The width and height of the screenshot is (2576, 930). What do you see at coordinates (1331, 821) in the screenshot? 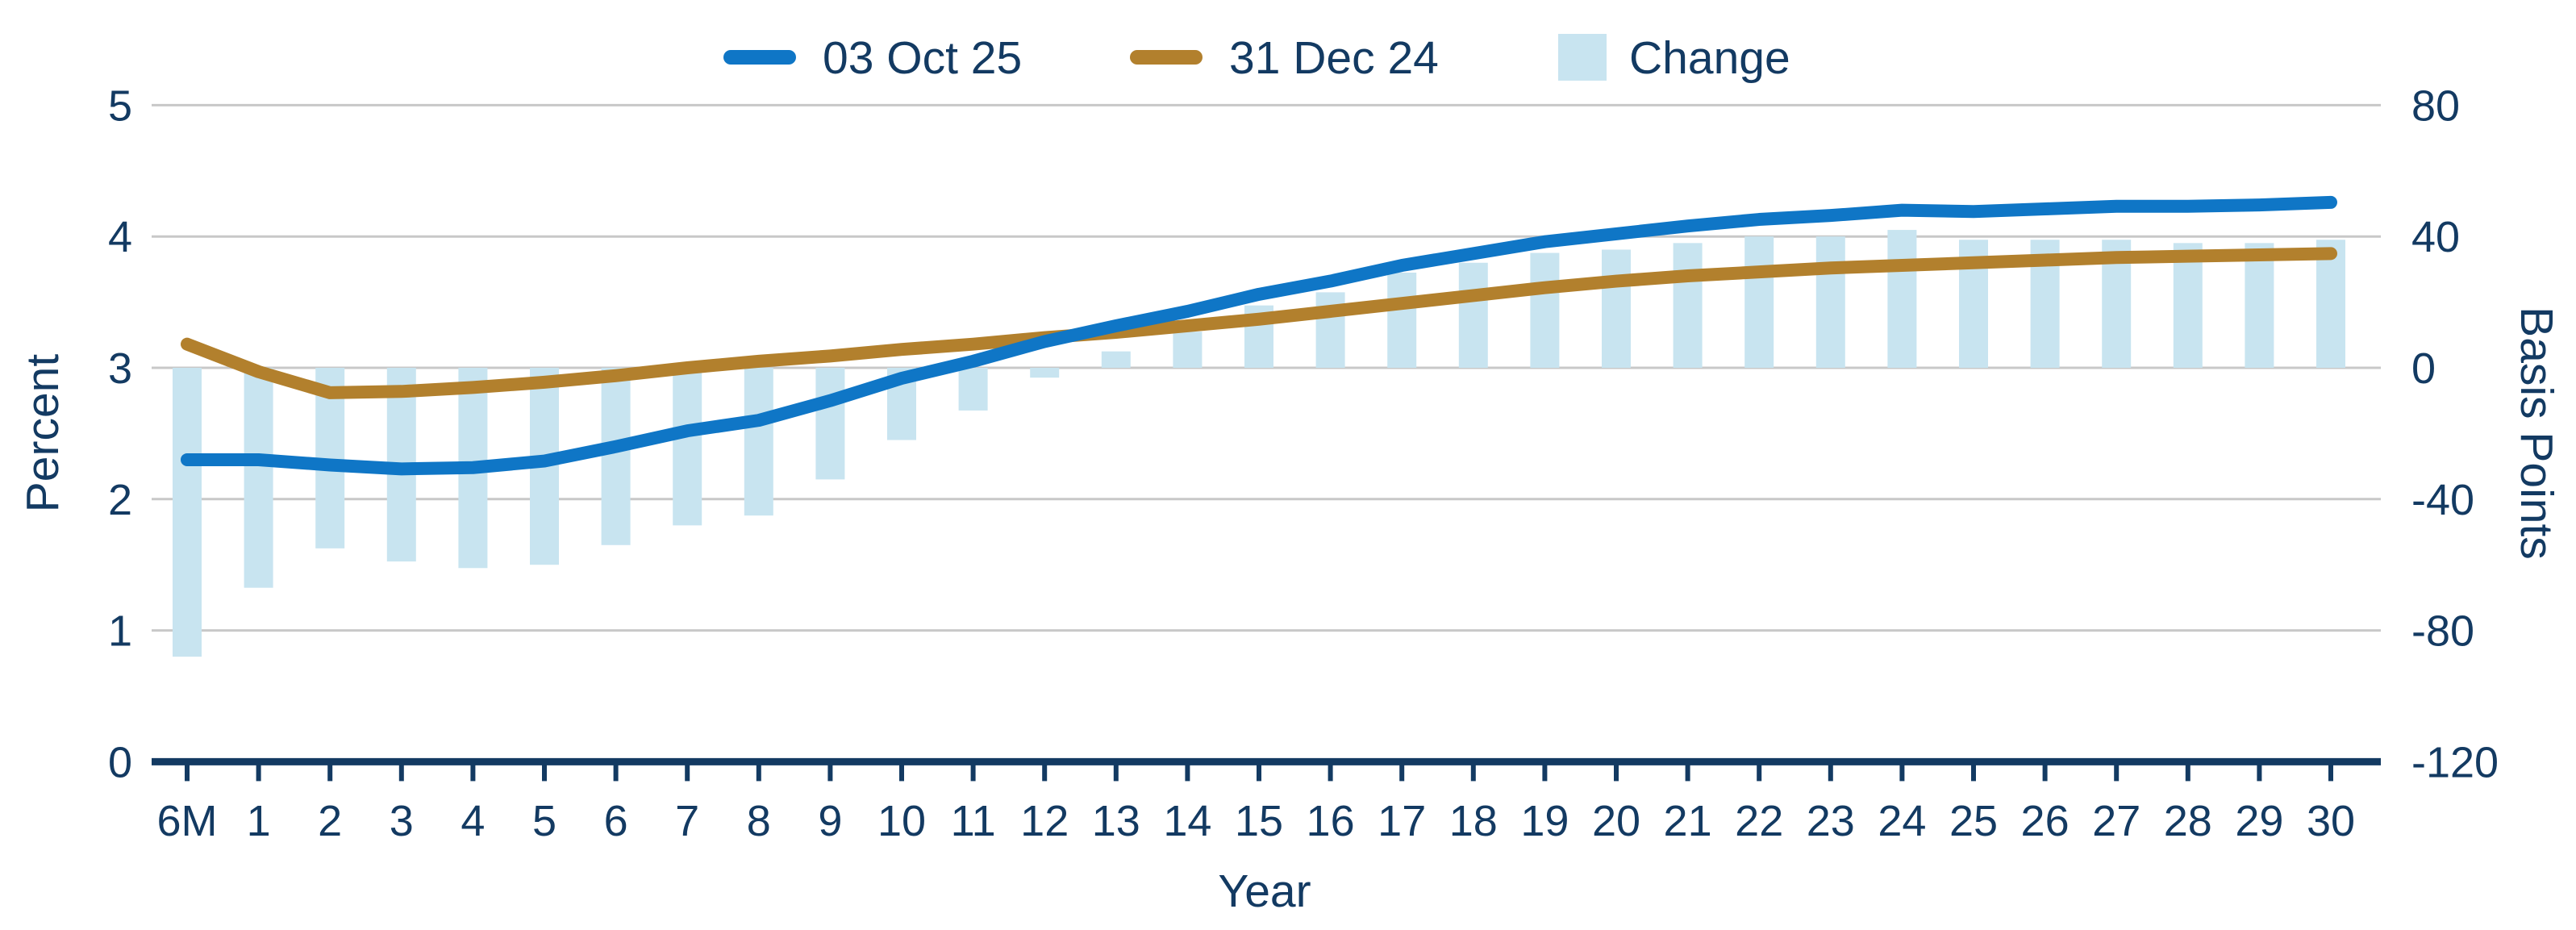
I see `x-tick-label-16: 16` at bounding box center [1331, 821].